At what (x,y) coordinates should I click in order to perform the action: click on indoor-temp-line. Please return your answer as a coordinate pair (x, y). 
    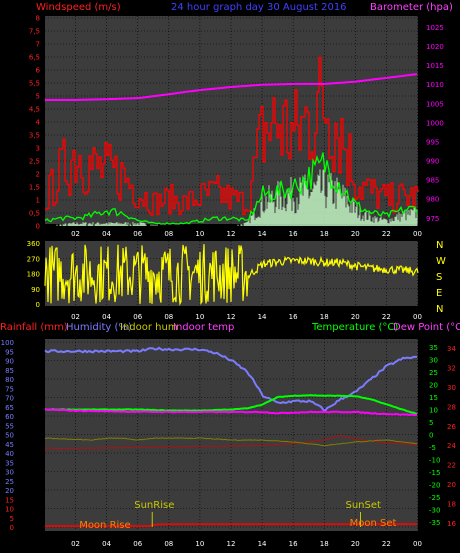
    Looking at the image, I should click on (230, 442).